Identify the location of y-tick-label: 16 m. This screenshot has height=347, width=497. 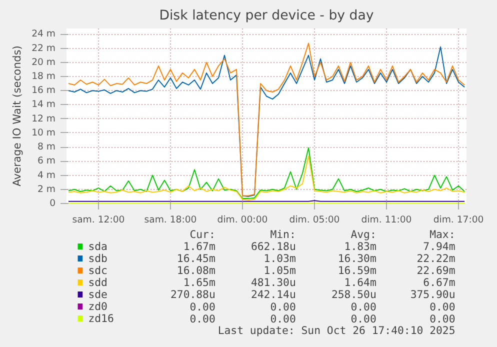
(44, 90).